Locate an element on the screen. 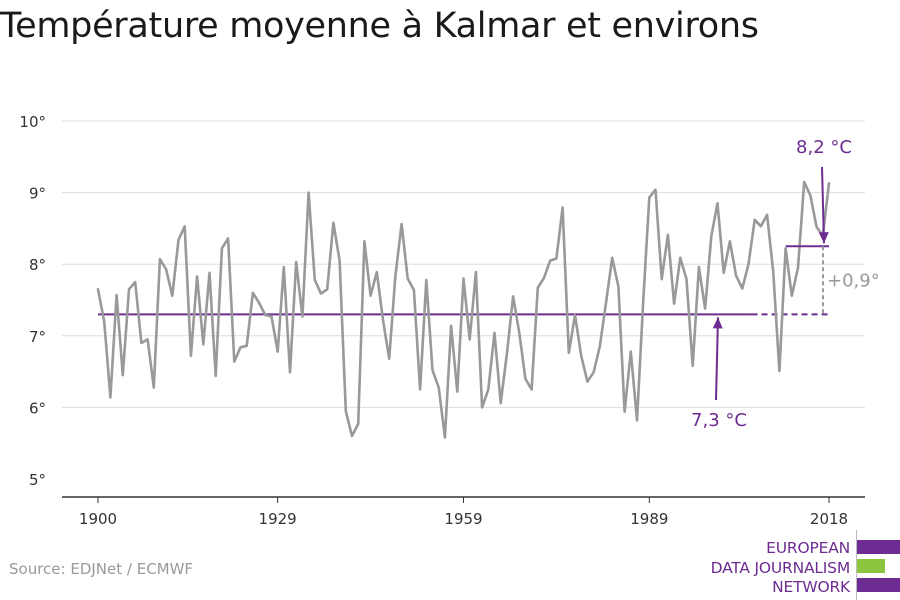 This screenshot has height=600, width=900. y-tick-label-6: 6° is located at coordinates (37, 408).